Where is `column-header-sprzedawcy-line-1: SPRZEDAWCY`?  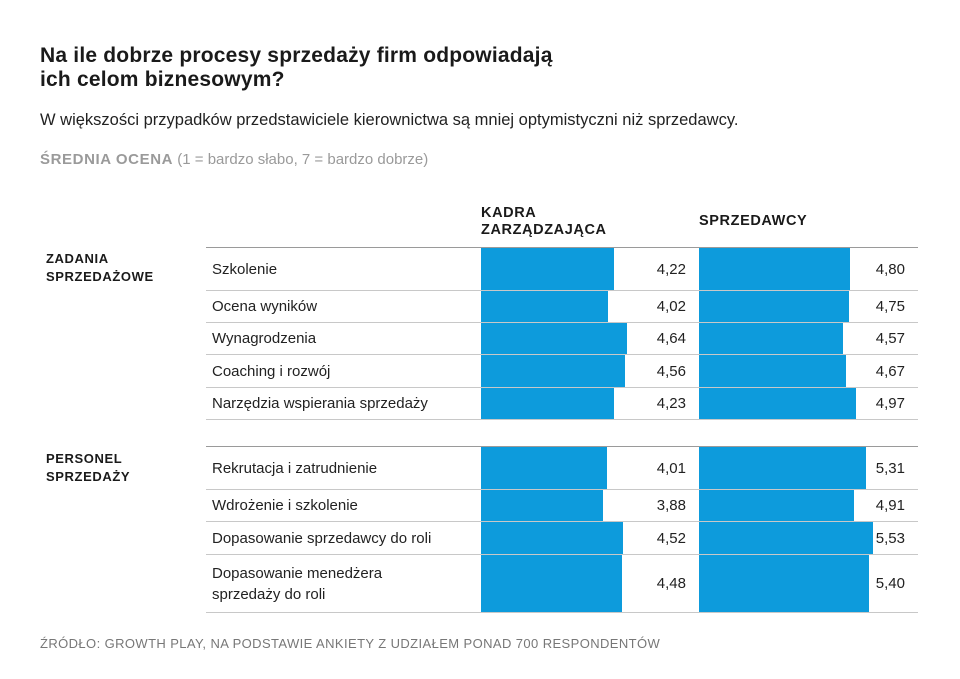 column-header-sprzedawcy-line-1: SPRZEDAWCY is located at coordinates (753, 221).